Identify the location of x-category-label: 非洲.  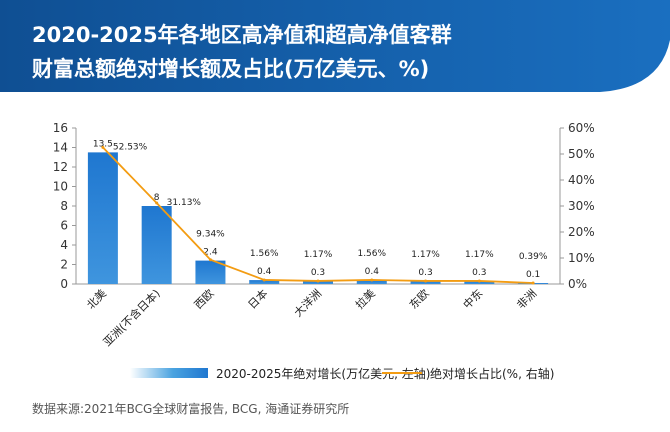
(526, 299).